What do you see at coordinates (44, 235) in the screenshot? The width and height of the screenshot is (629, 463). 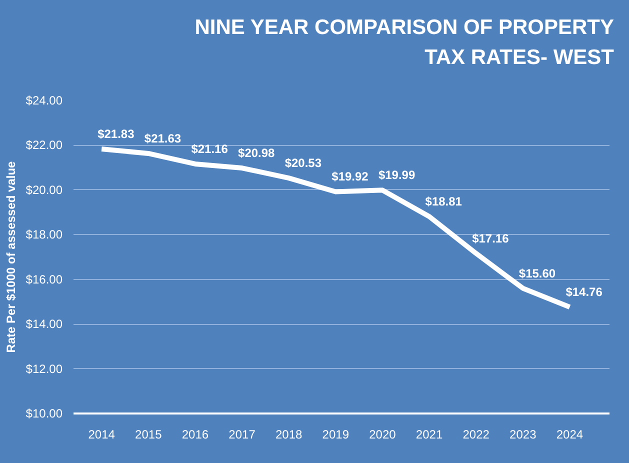 I see `y-tick-label: $18.00` at bounding box center [44, 235].